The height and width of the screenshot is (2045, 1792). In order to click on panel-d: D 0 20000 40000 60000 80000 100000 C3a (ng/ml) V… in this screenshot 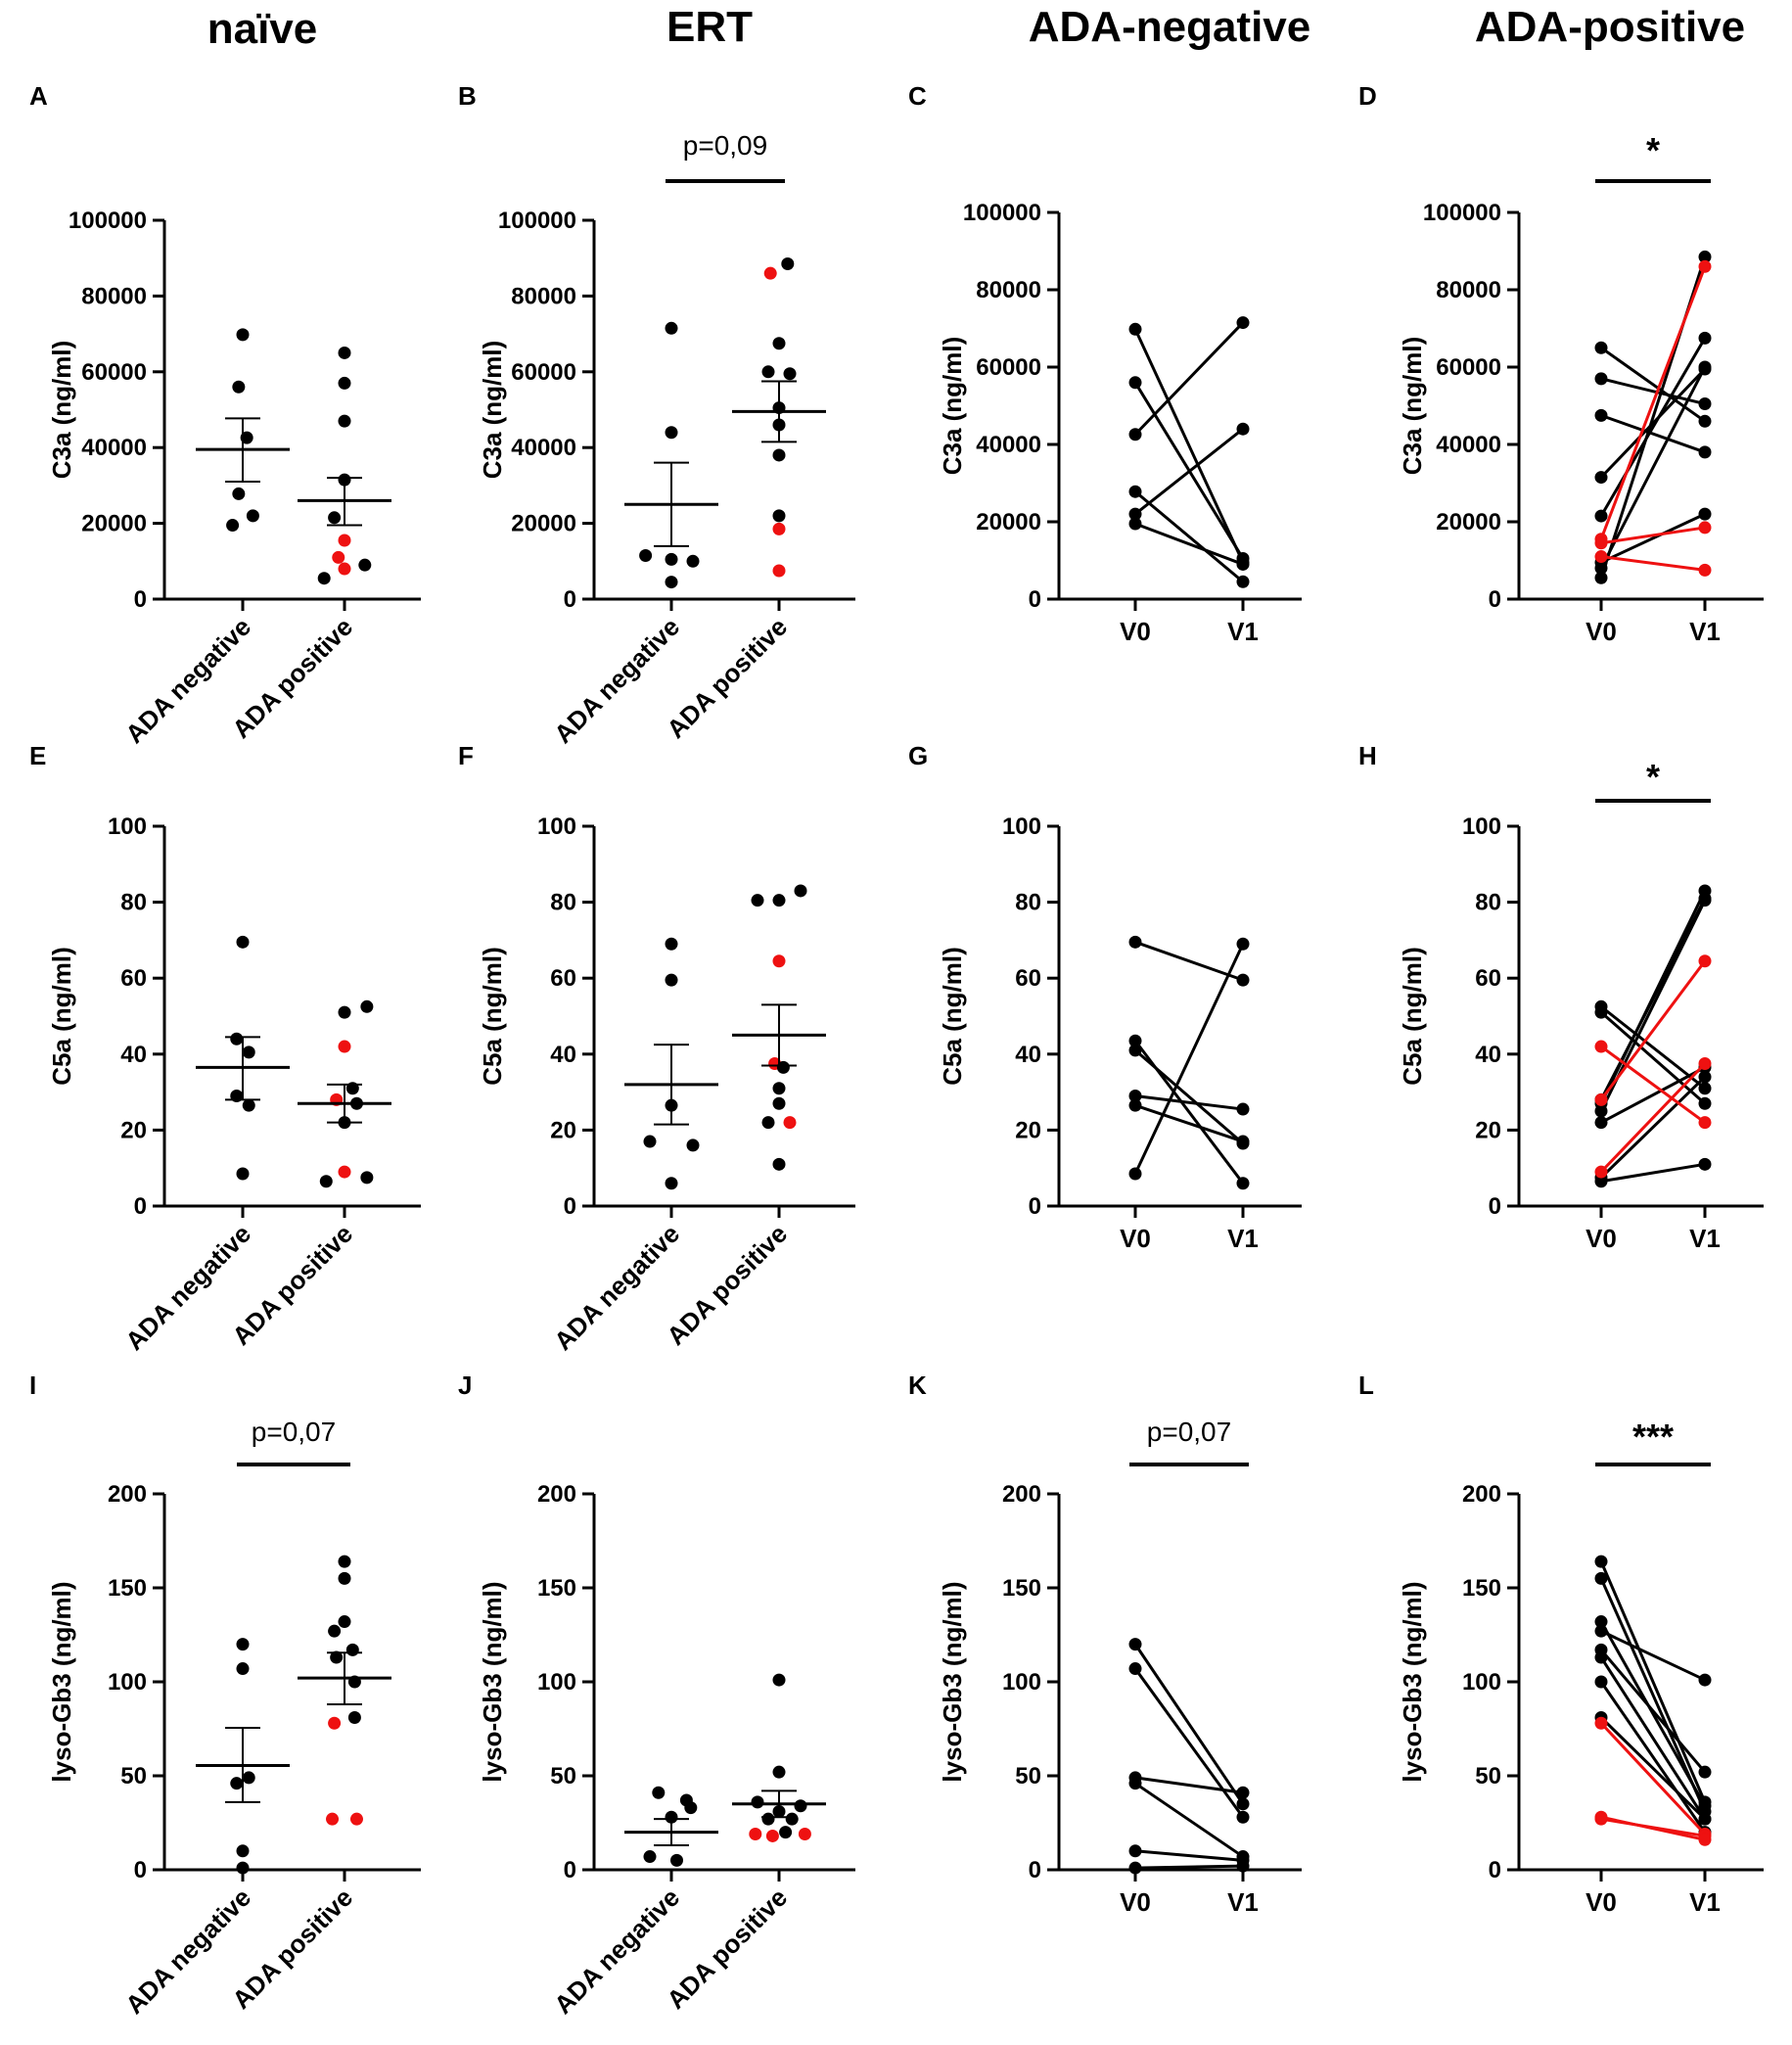, I will do `click(1561, 363)`.